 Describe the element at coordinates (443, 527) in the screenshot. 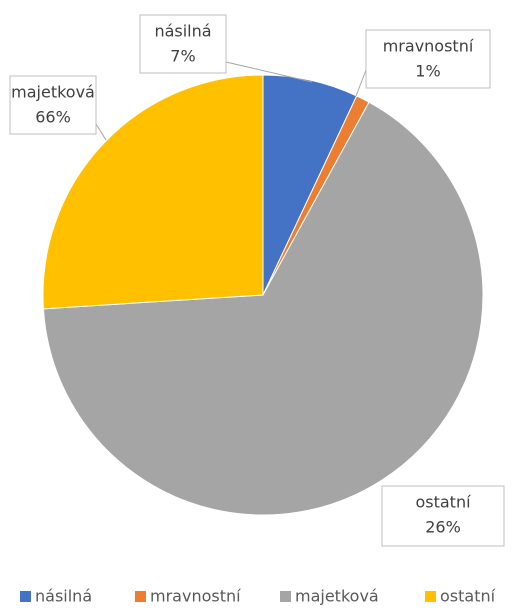

I see `data-label: 26%` at that location.